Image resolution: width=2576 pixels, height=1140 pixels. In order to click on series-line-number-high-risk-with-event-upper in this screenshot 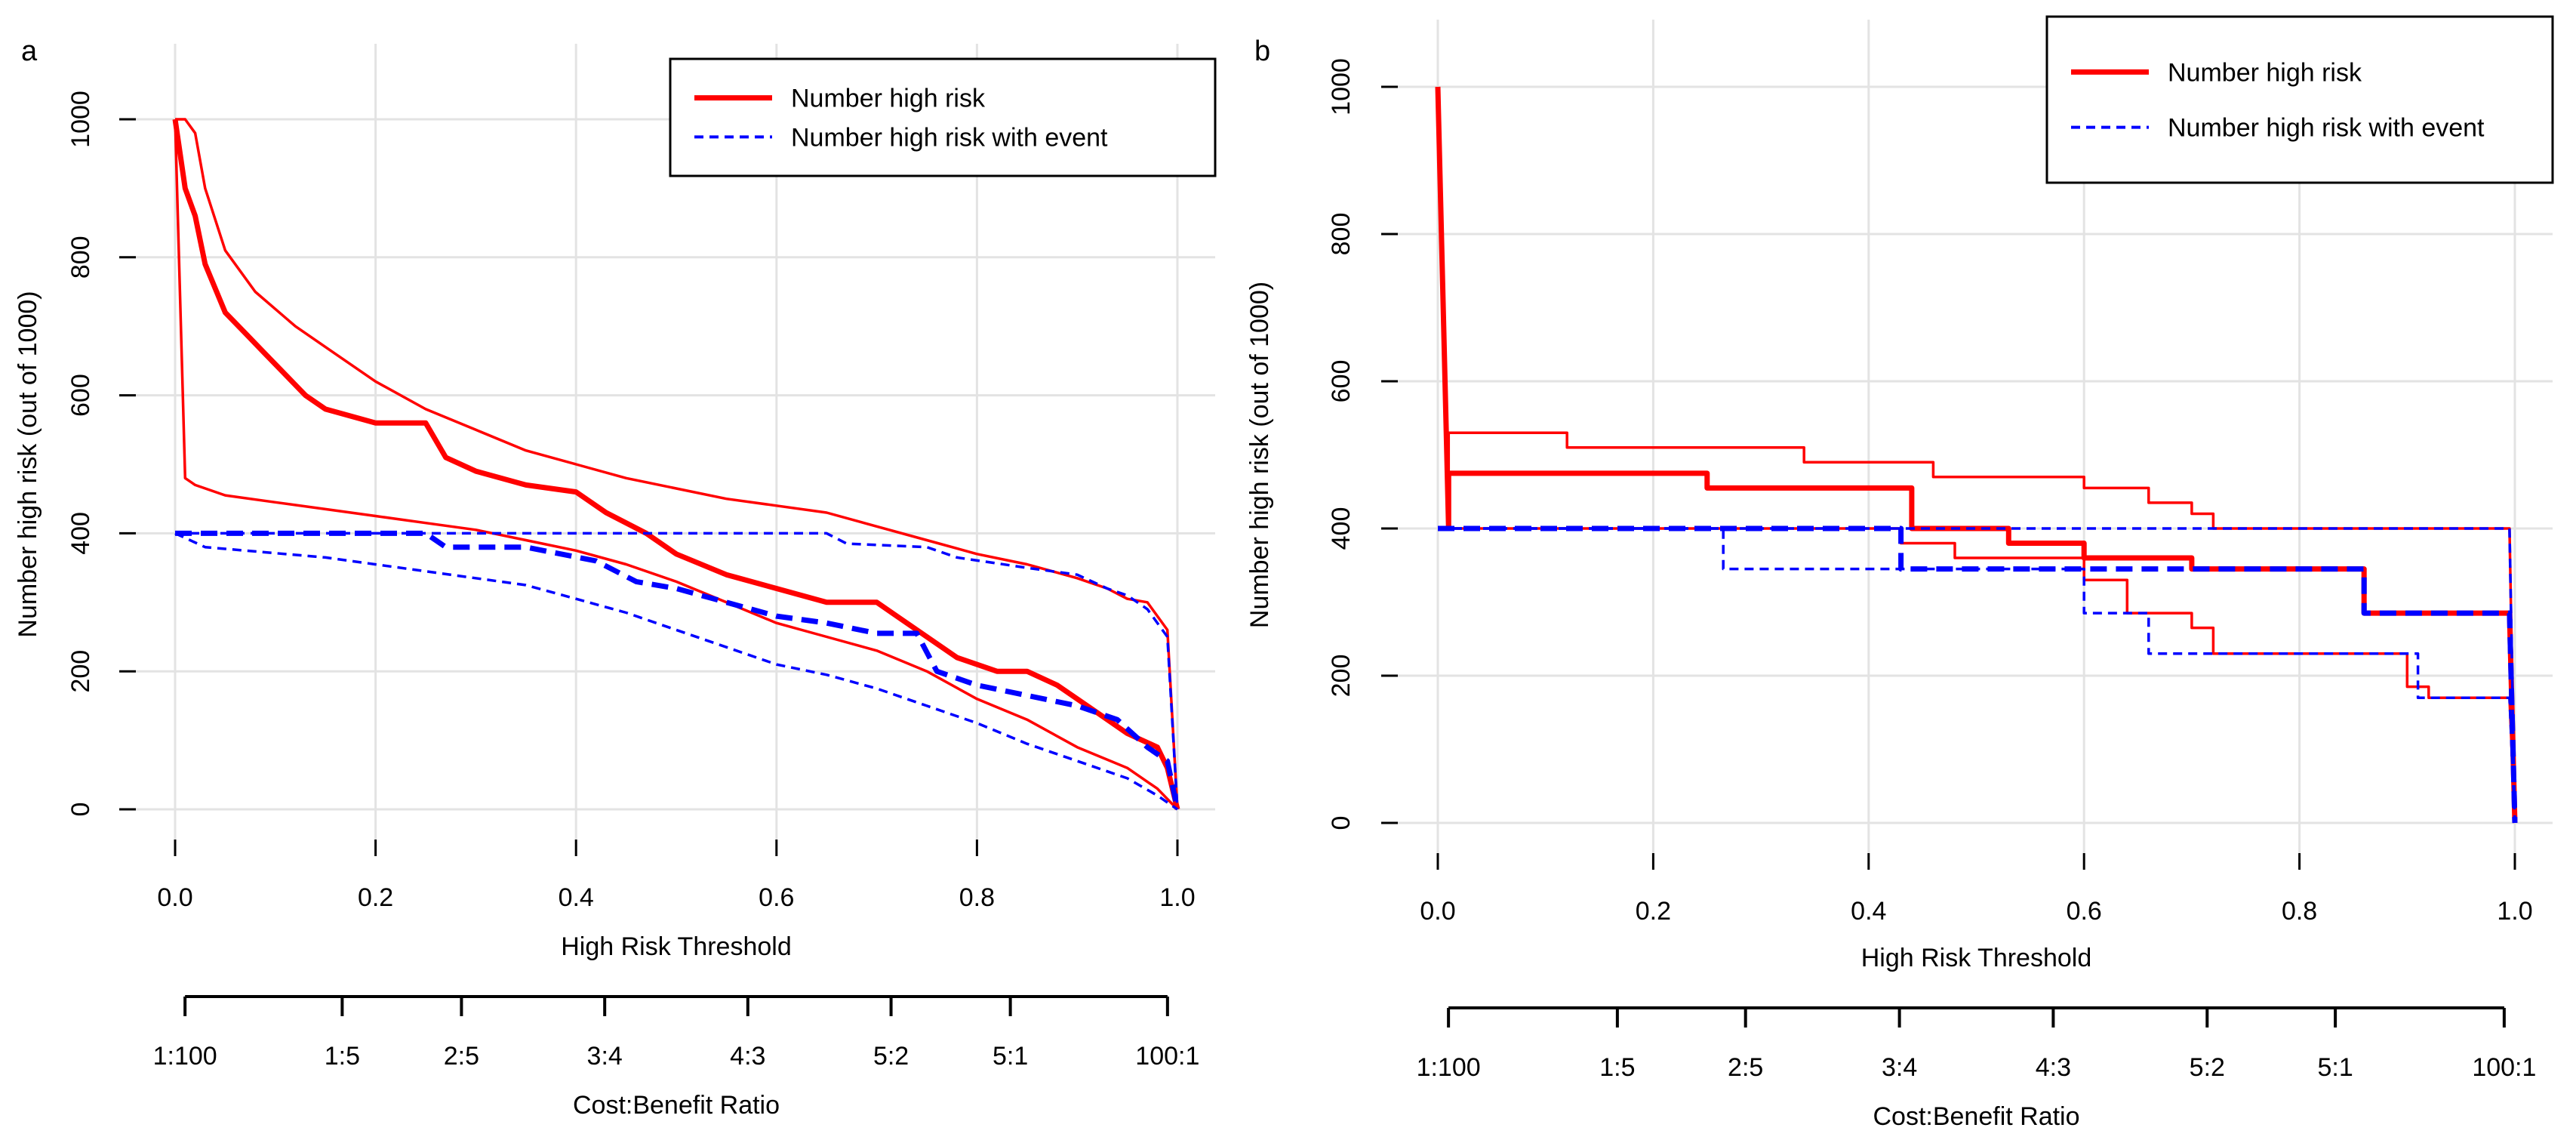, I will do `click(677, 670)`.